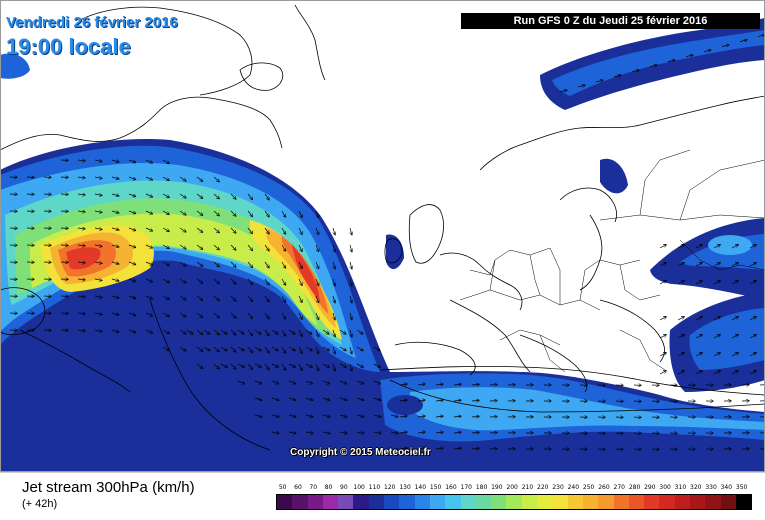 This screenshot has width=765, height=520. Describe the element at coordinates (389, 487) in the screenshot. I see `scale-tick: 120` at that location.